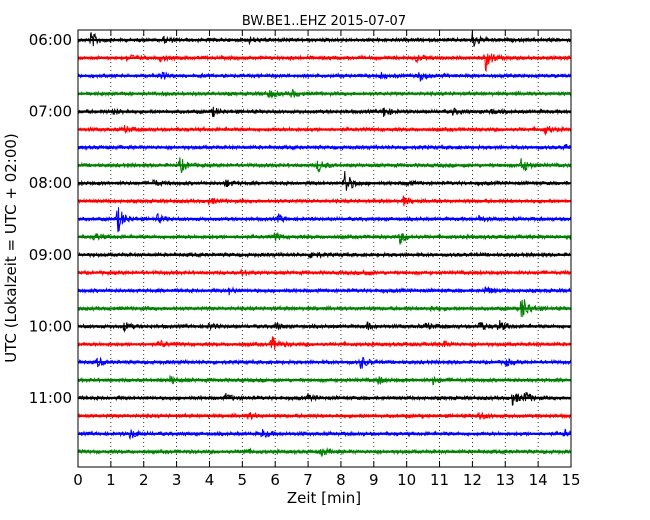 This screenshot has width=650, height=520. Describe the element at coordinates (50, 112) in the screenshot. I see `y-tick-label: 07:00` at that location.